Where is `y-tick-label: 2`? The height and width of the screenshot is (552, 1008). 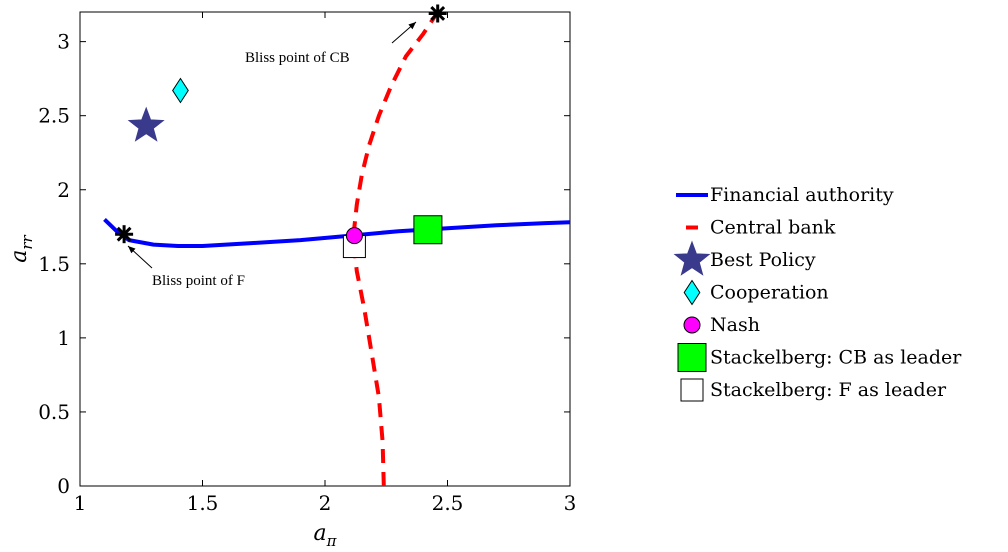
y-tick-label: 2 is located at coordinates (63, 190).